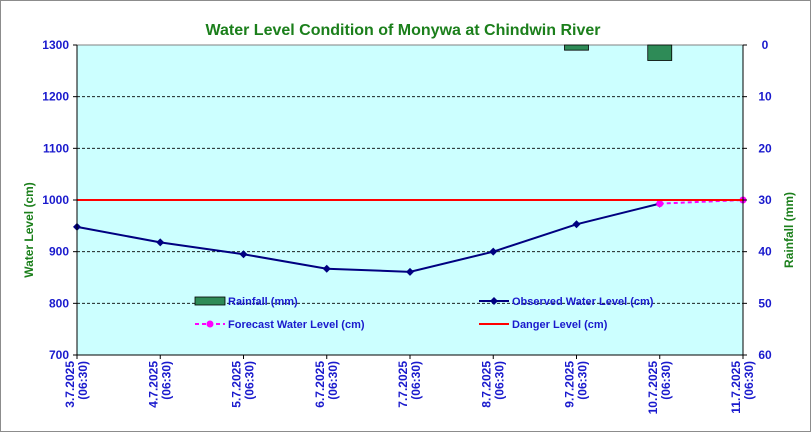 The width and height of the screenshot is (811, 432). What do you see at coordinates (618, 52) in the screenshot?
I see `rainfall-bars` at bounding box center [618, 52].